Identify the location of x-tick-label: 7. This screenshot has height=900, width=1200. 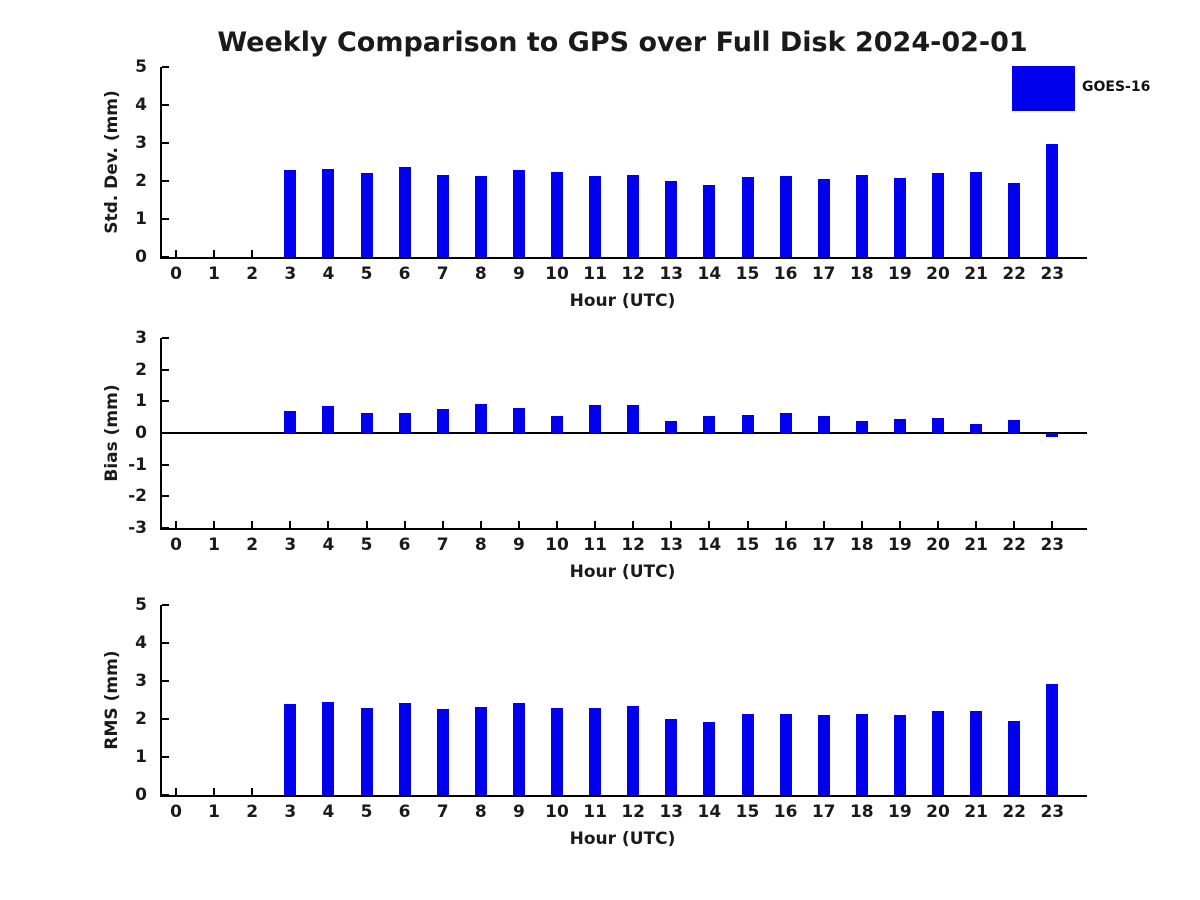
(442, 274).